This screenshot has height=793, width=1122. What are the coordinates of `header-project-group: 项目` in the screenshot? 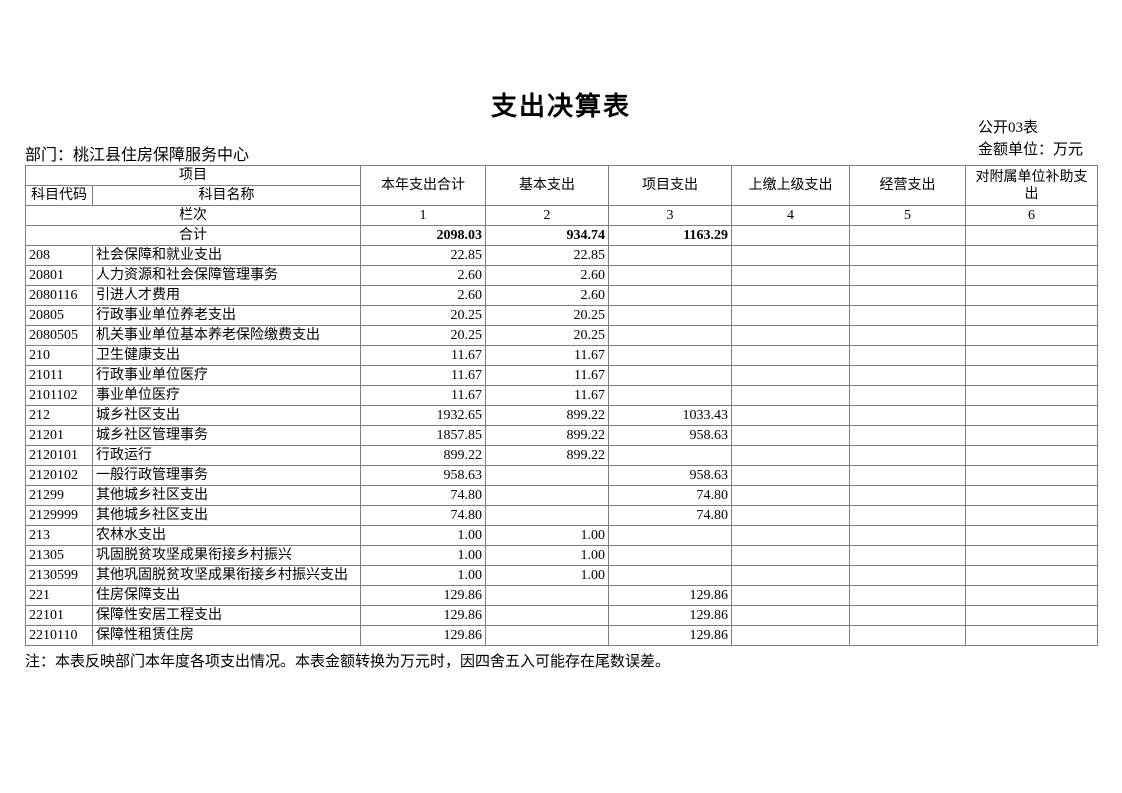 It's located at (193, 175).